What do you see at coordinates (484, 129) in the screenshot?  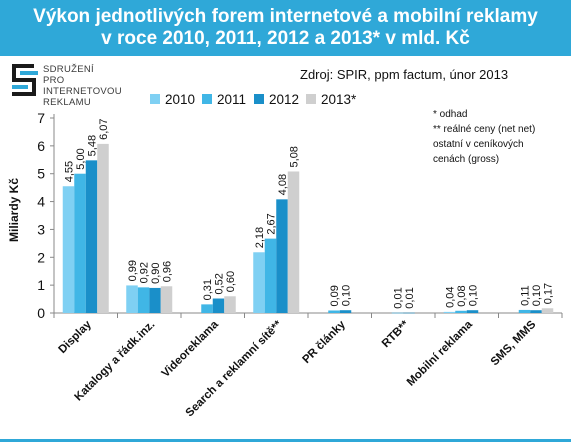 I see `note-real-prices: ** reálné ceny (net net)` at bounding box center [484, 129].